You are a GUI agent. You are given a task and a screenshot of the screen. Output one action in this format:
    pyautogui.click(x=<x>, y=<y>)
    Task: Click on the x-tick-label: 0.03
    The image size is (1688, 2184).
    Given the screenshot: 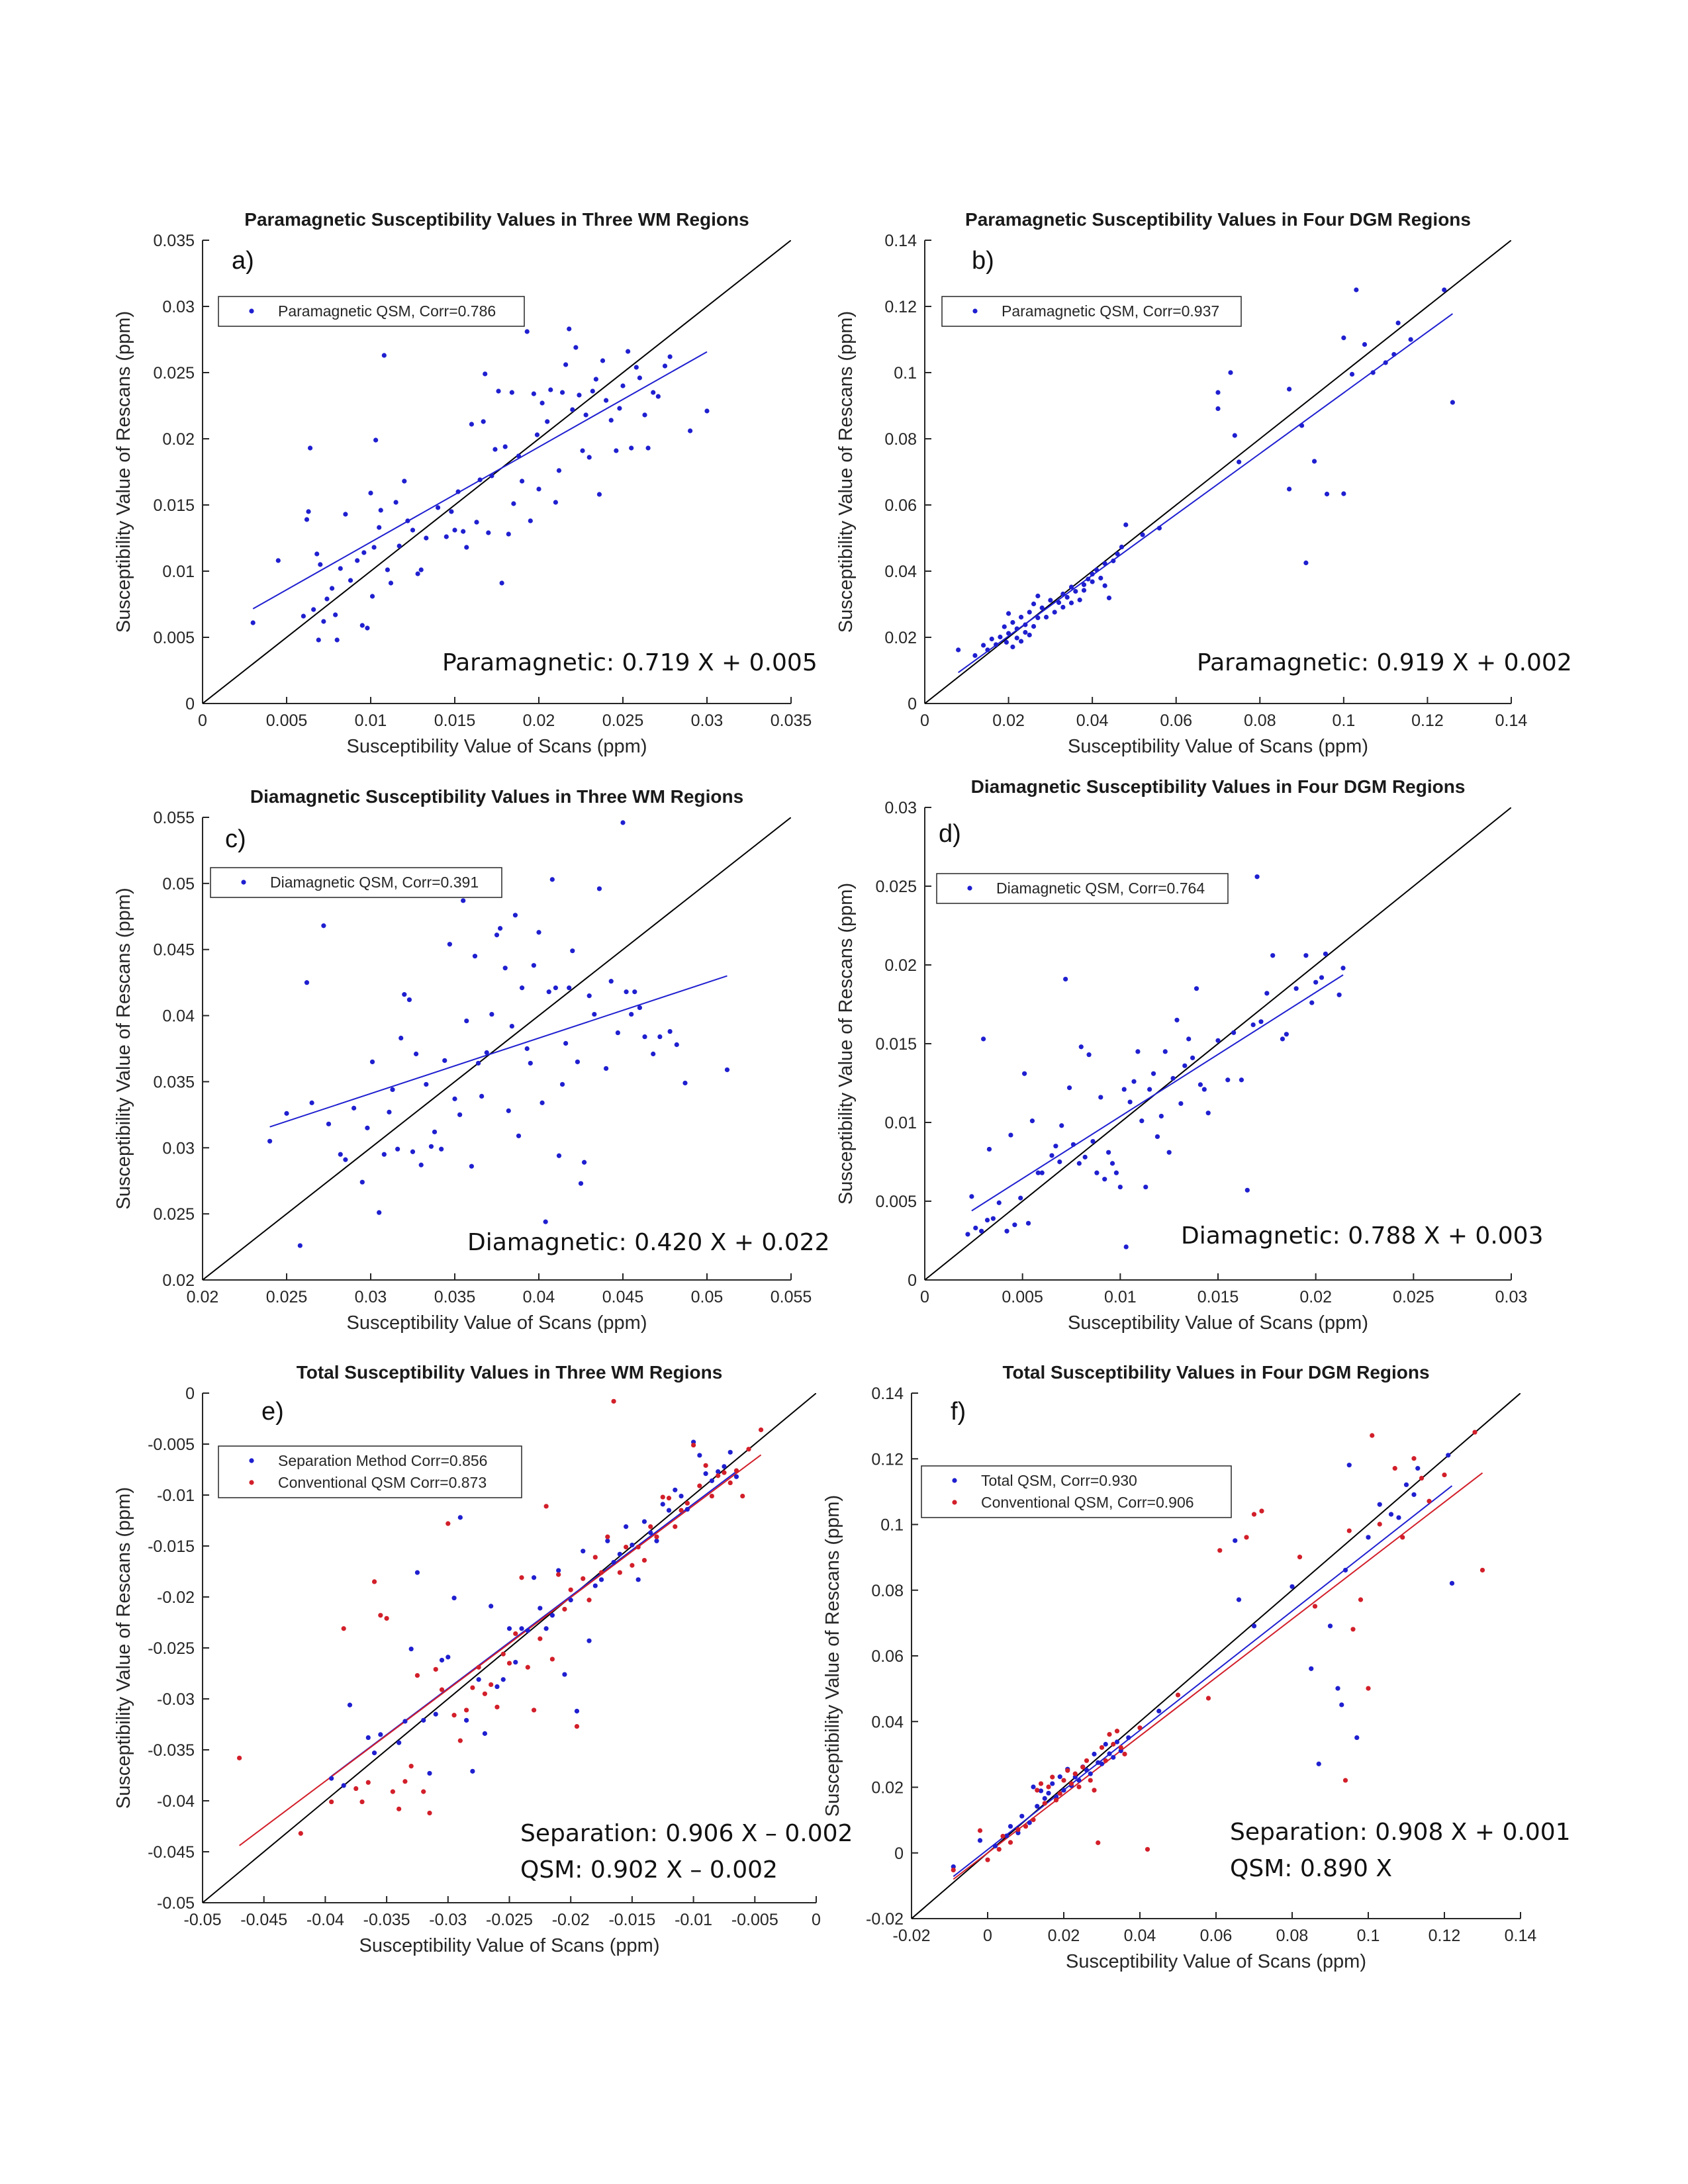 What is the action you would take?
    pyautogui.click(x=707, y=721)
    